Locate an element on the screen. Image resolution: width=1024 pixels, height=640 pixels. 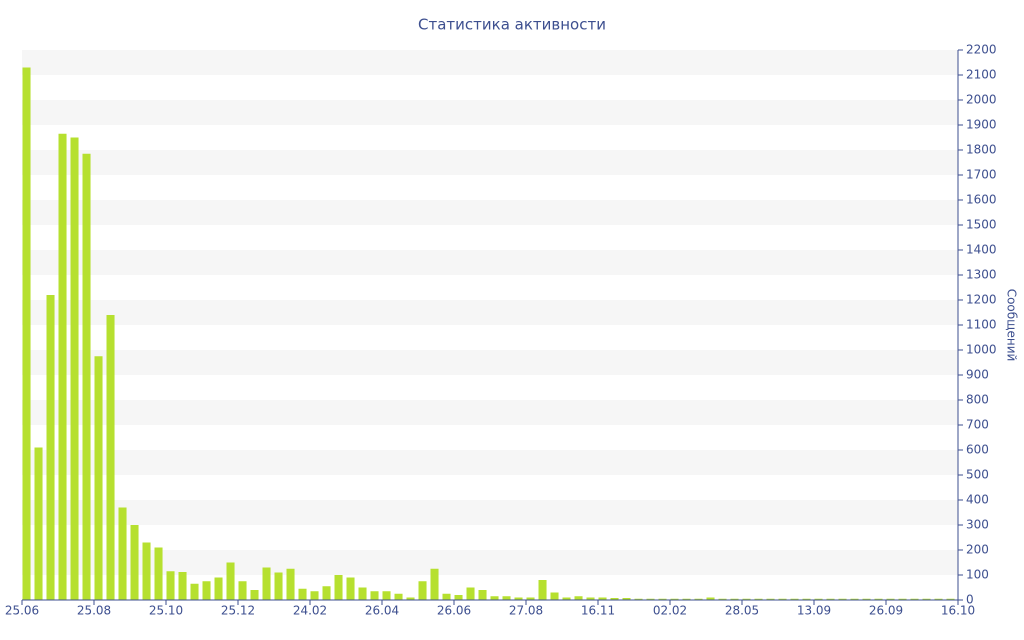
y-tick-label: 900 is located at coordinates (977, 375).